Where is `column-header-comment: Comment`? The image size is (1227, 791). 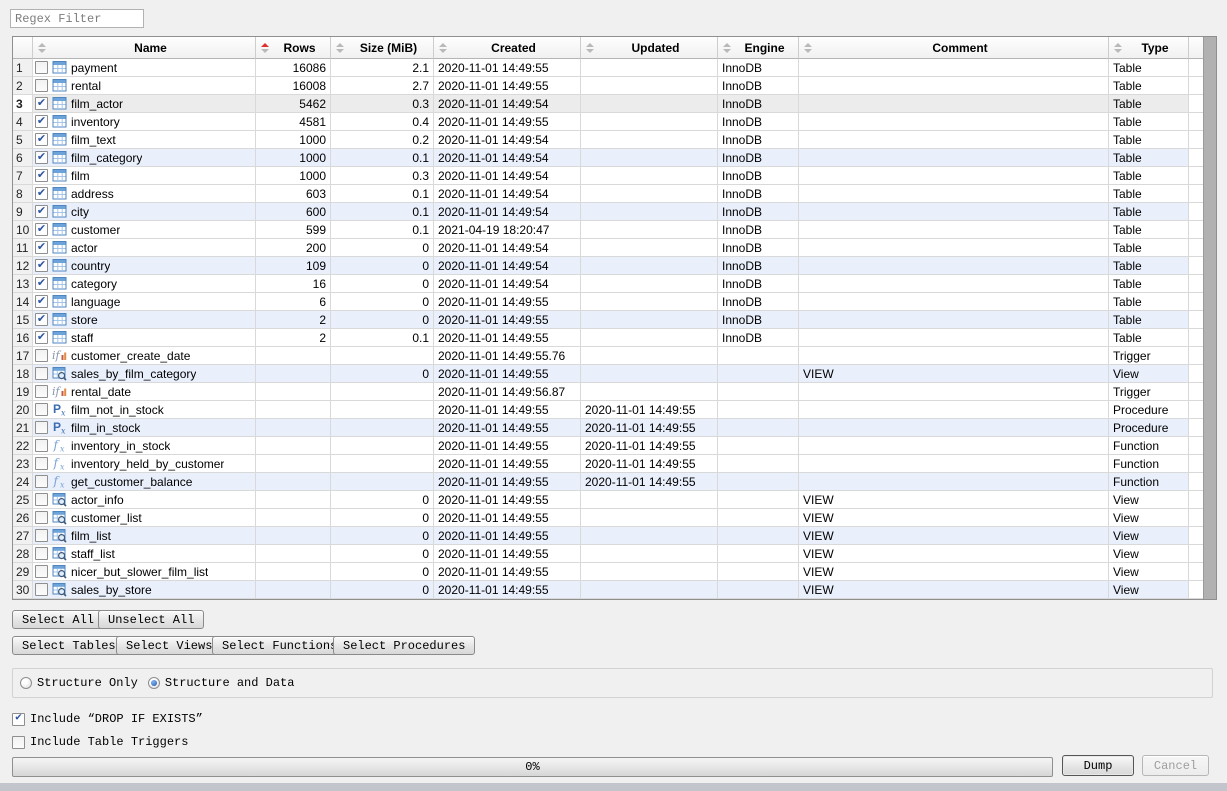
column-header-comment: Comment is located at coordinates (954, 48).